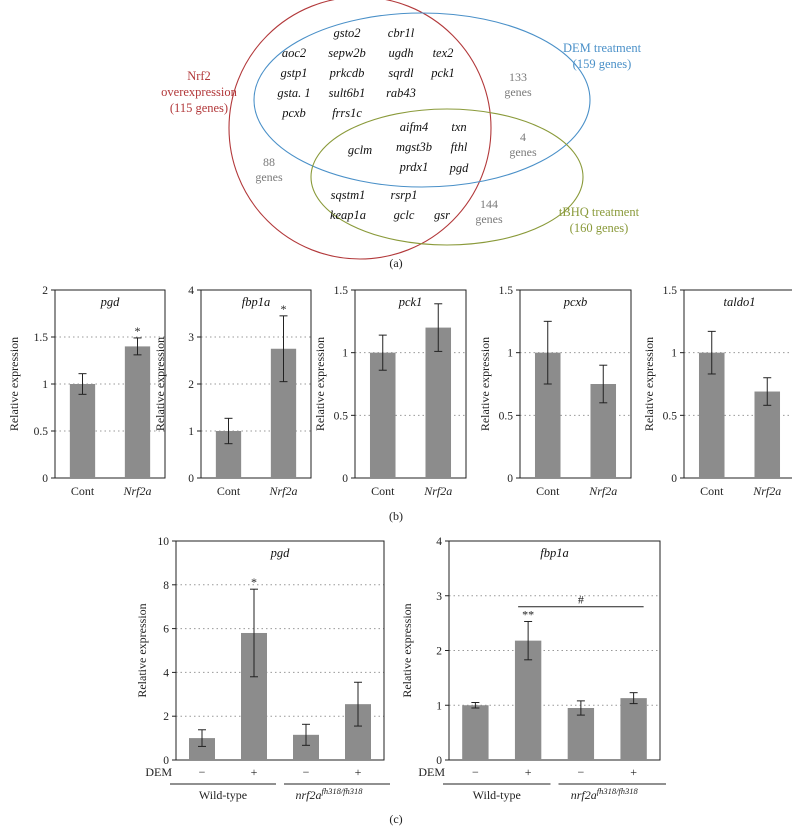  I want to click on count-nrf2-only-unit: genes, so click(269, 177).